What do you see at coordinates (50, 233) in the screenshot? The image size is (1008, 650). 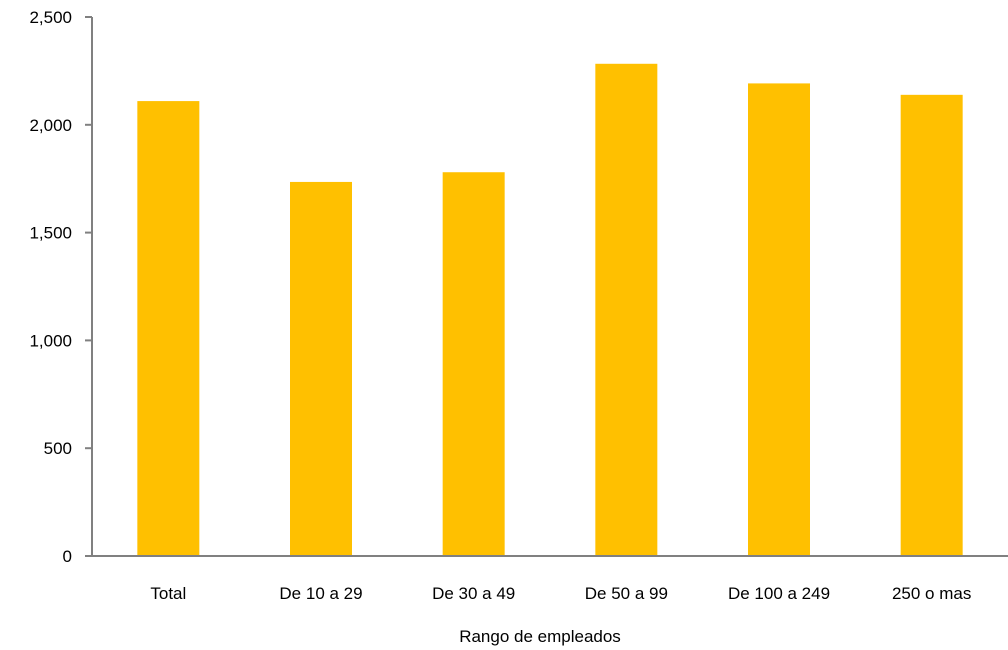 I see `y-tick-label: 1,500` at bounding box center [50, 233].